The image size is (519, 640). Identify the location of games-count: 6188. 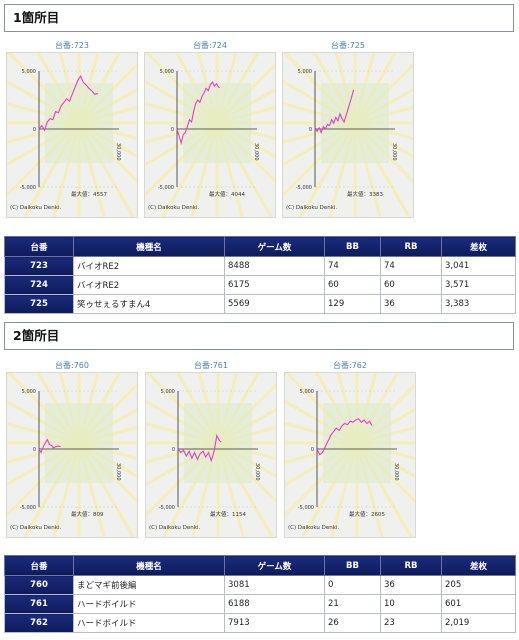
(274, 604).